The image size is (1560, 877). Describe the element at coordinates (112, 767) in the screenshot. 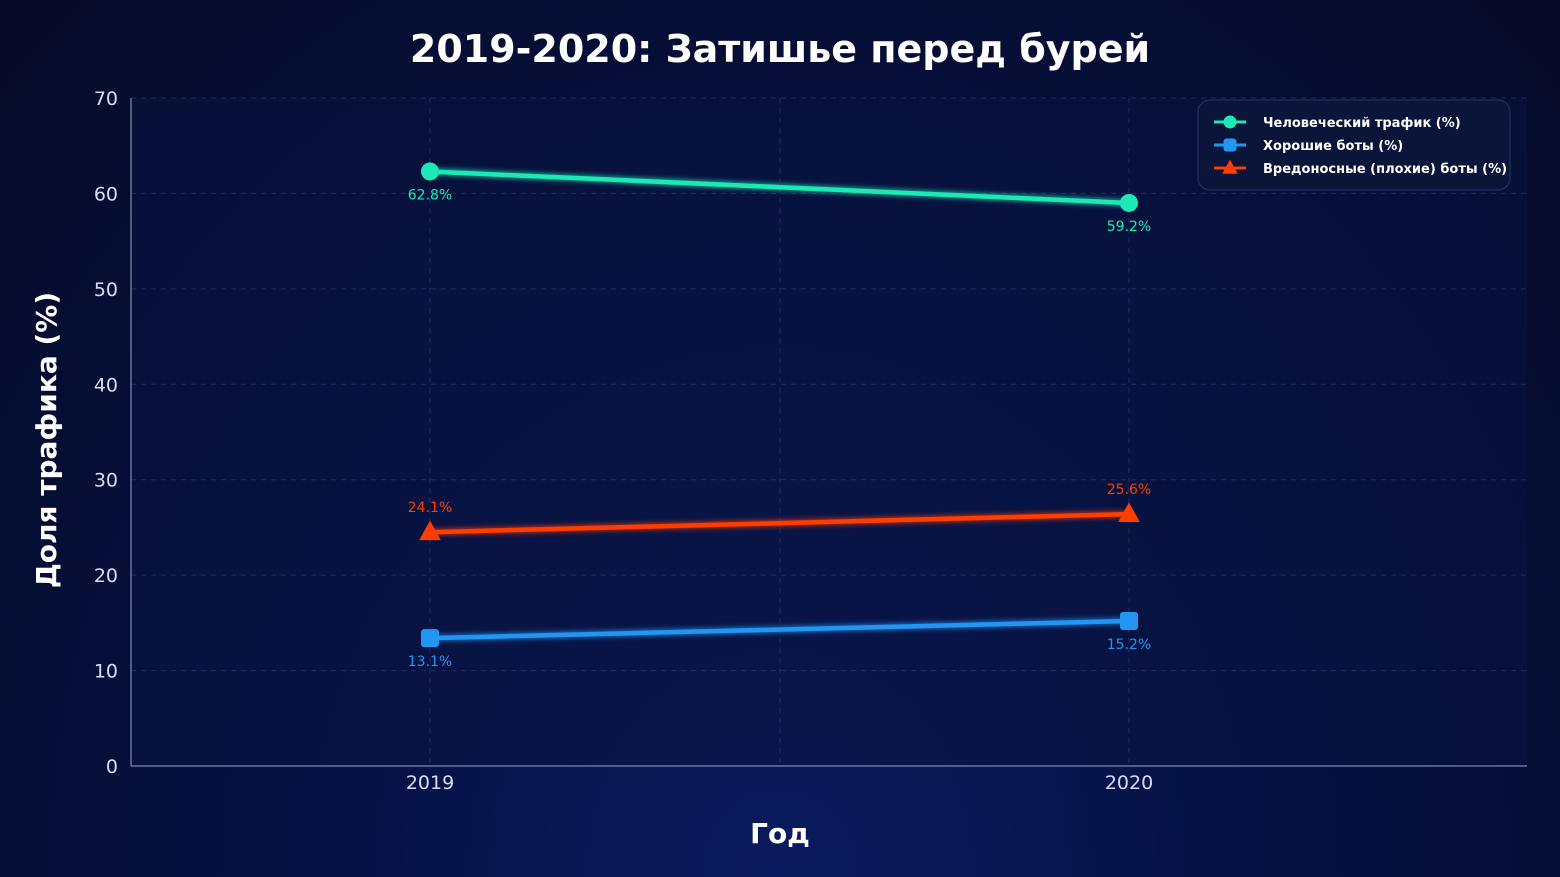

I see `y-tick-label: 0` at that location.